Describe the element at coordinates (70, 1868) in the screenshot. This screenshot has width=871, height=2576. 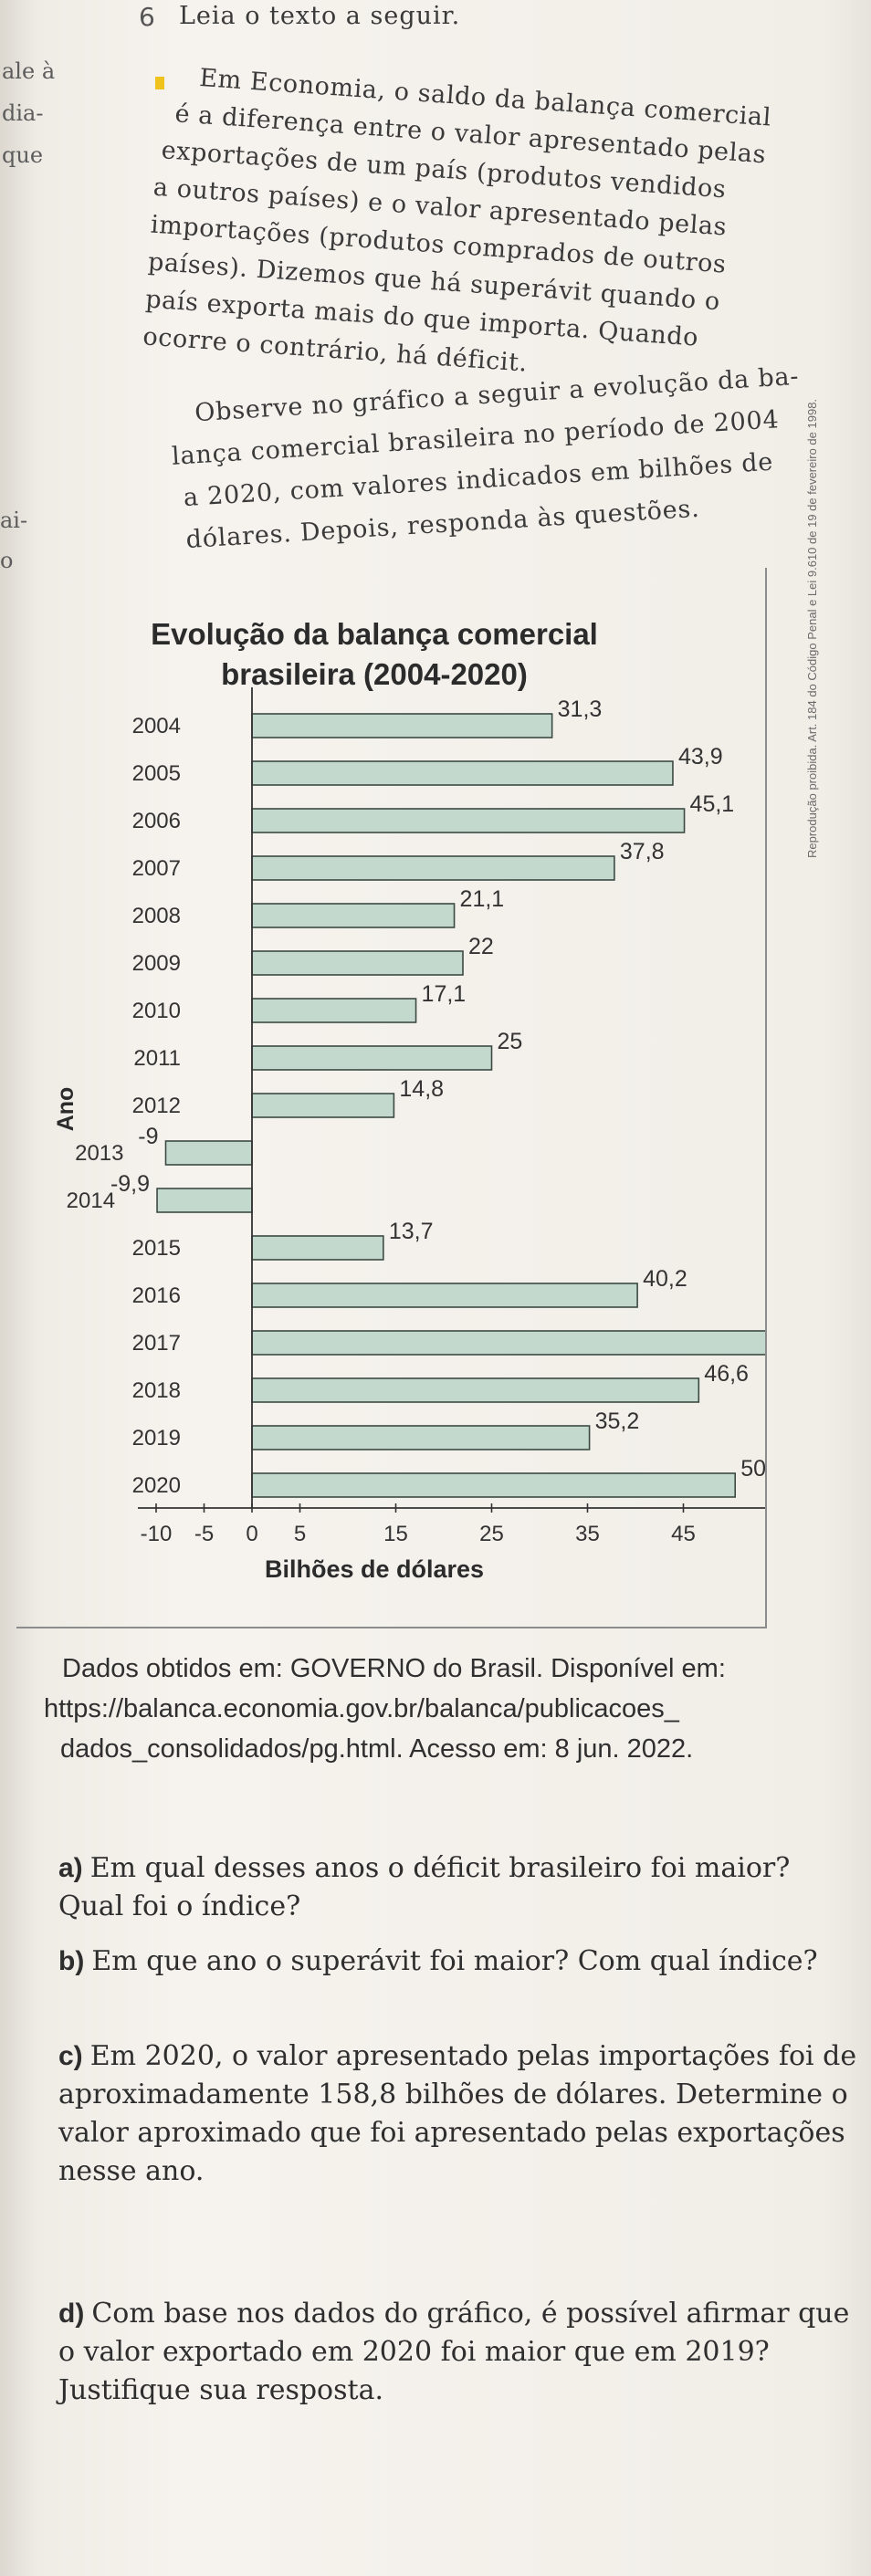
I see `question-label: a)` at that location.